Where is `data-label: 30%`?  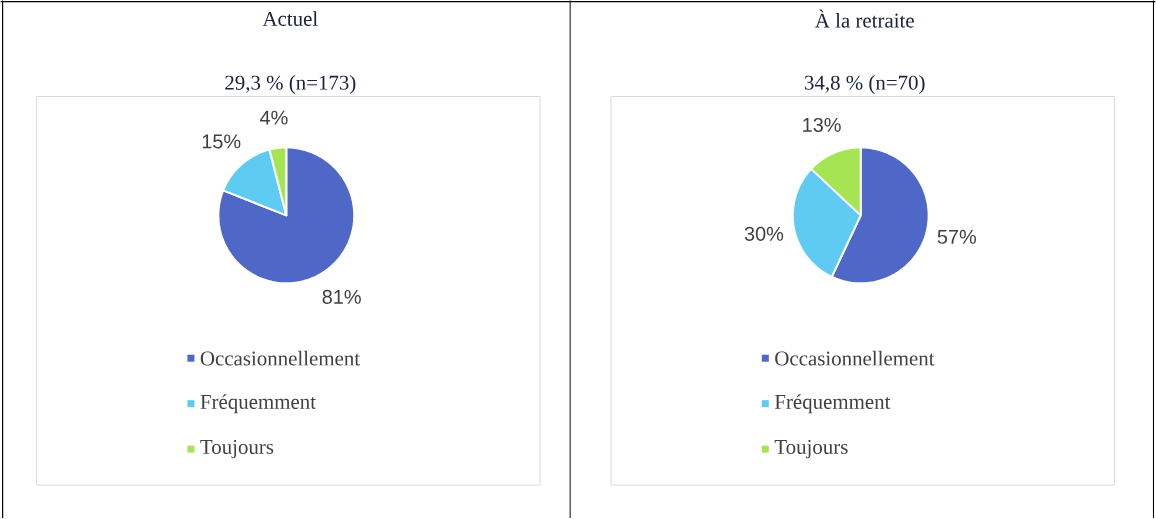 data-label: 30% is located at coordinates (764, 234).